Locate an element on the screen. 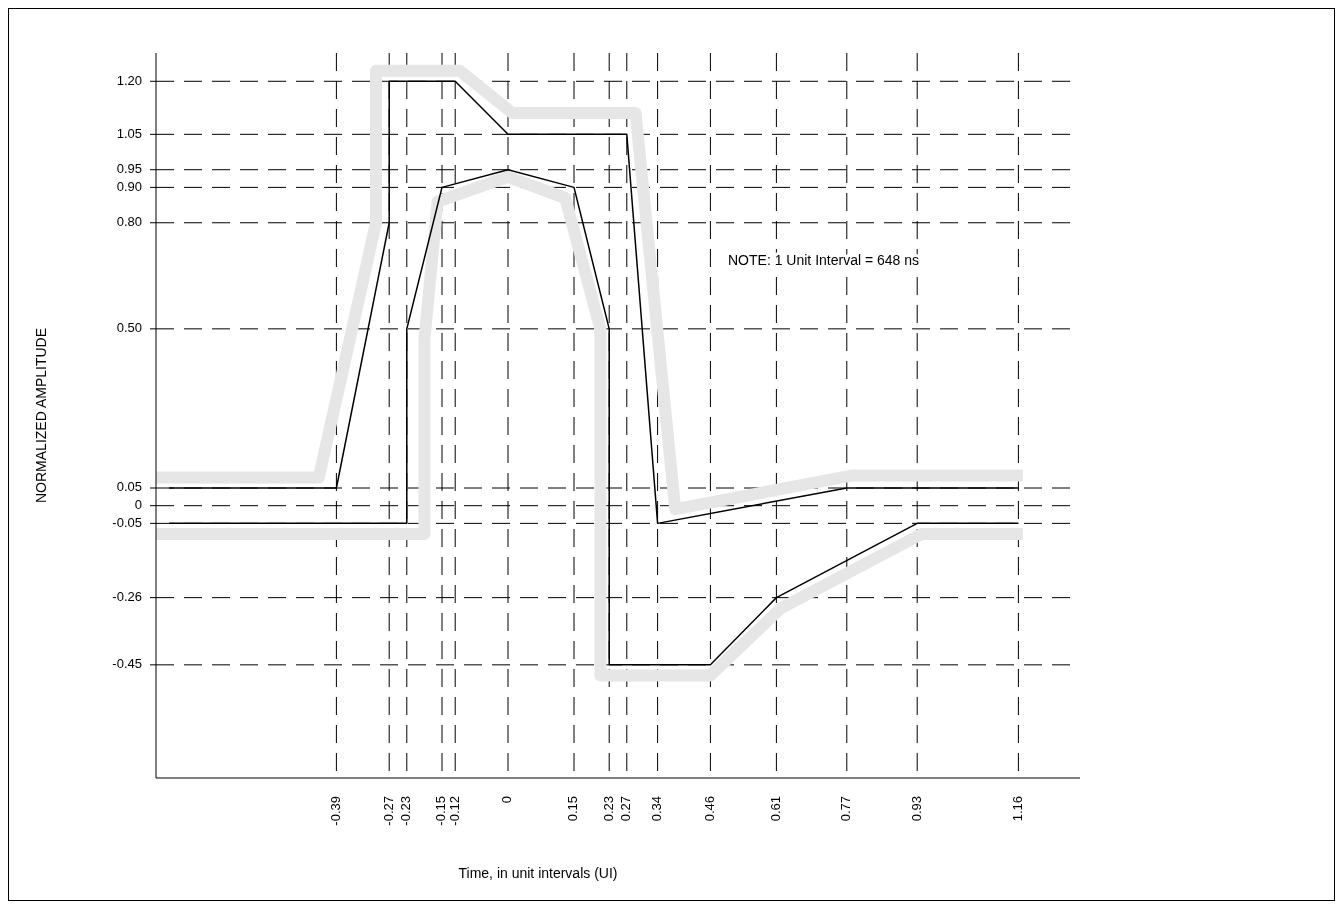 This screenshot has height=909, width=1343. x-tick-label: 0.15 is located at coordinates (573, 809).